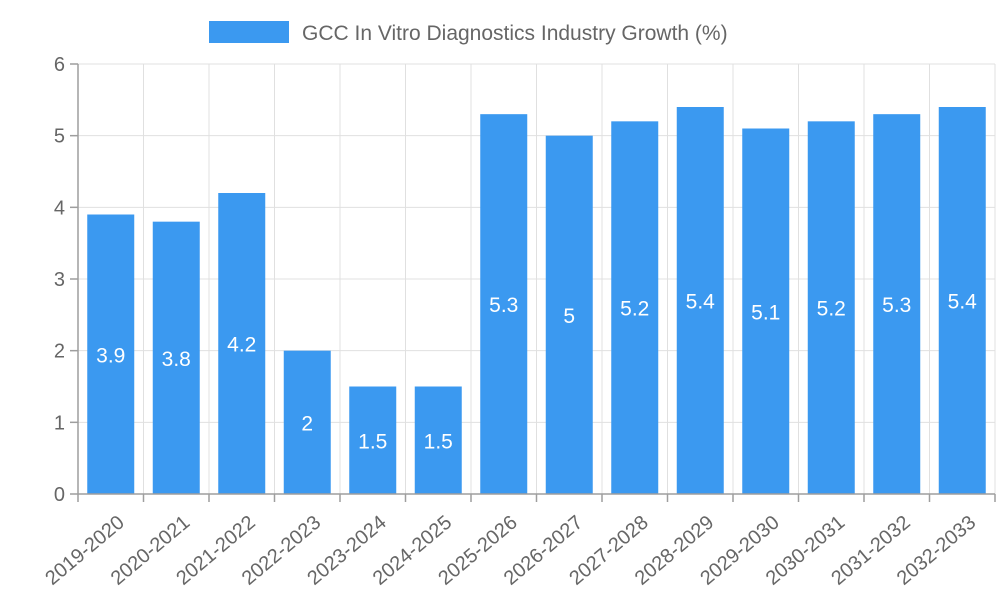  What do you see at coordinates (59, 352) in the screenshot?
I see `y-tick-label: 2` at bounding box center [59, 352].